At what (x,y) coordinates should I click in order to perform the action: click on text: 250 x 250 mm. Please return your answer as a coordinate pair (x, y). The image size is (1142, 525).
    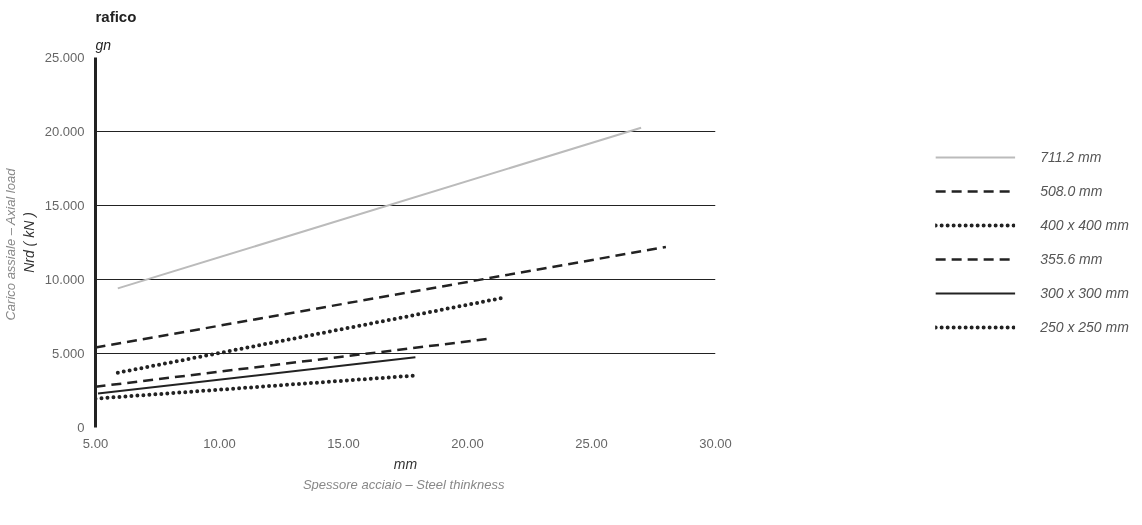
    Looking at the image, I should click on (1084, 327).